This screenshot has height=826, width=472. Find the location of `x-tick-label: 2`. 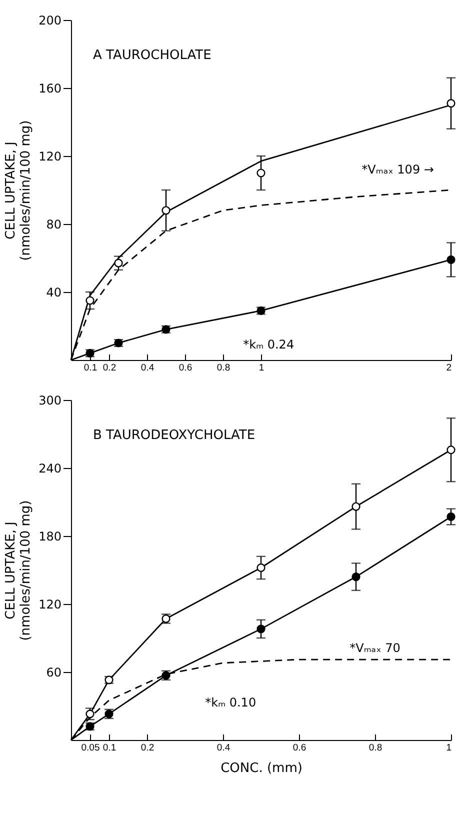

x-tick-label: 2 is located at coordinates (449, 368).